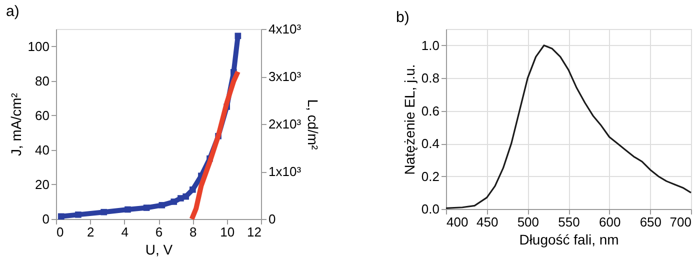 The height and width of the screenshot is (276, 700). What do you see at coordinates (313, 124) in the screenshot?
I see `y2-axis-title: L, cd/m²` at bounding box center [313, 124].